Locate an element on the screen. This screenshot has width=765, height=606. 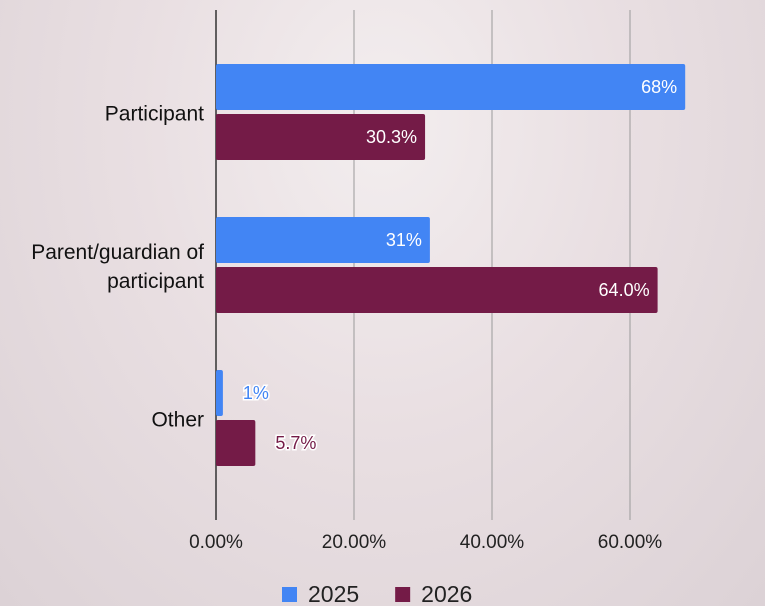
data-label: 68% is located at coordinates (659, 87).